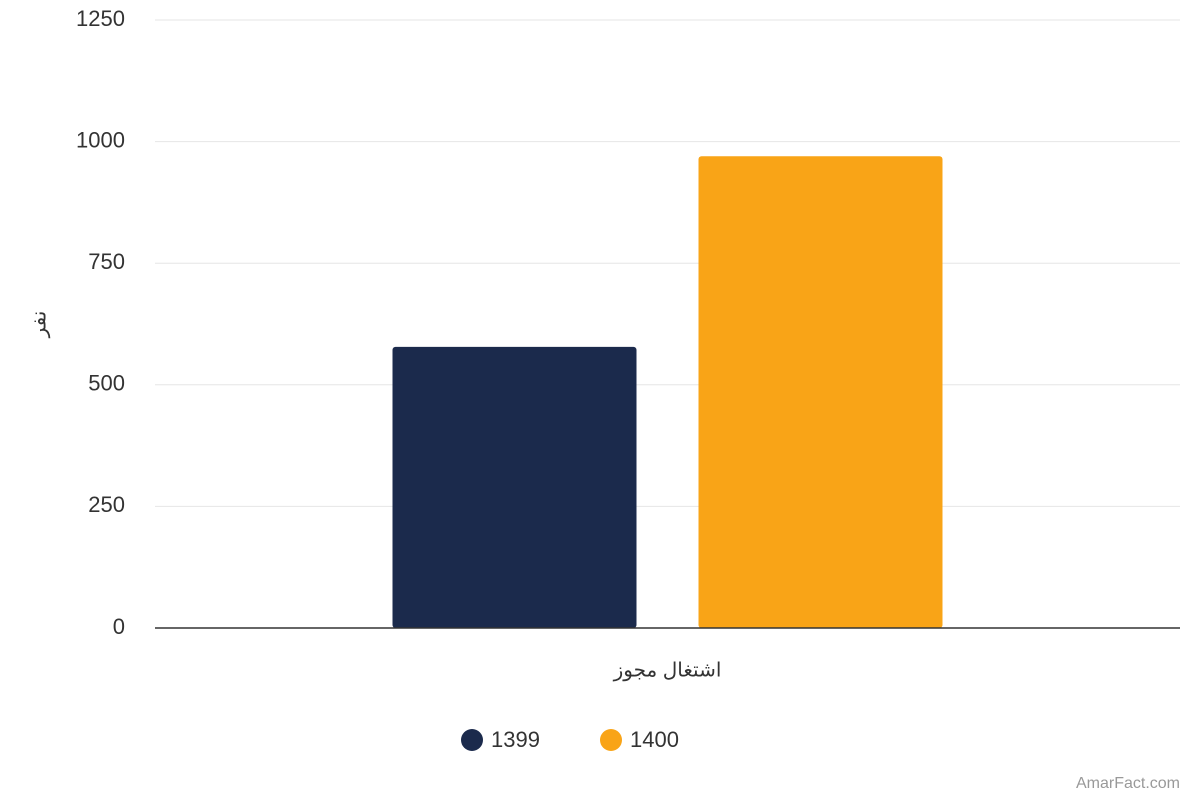 The height and width of the screenshot is (800, 1200). I want to click on y-tick-label: 0, so click(119, 626).